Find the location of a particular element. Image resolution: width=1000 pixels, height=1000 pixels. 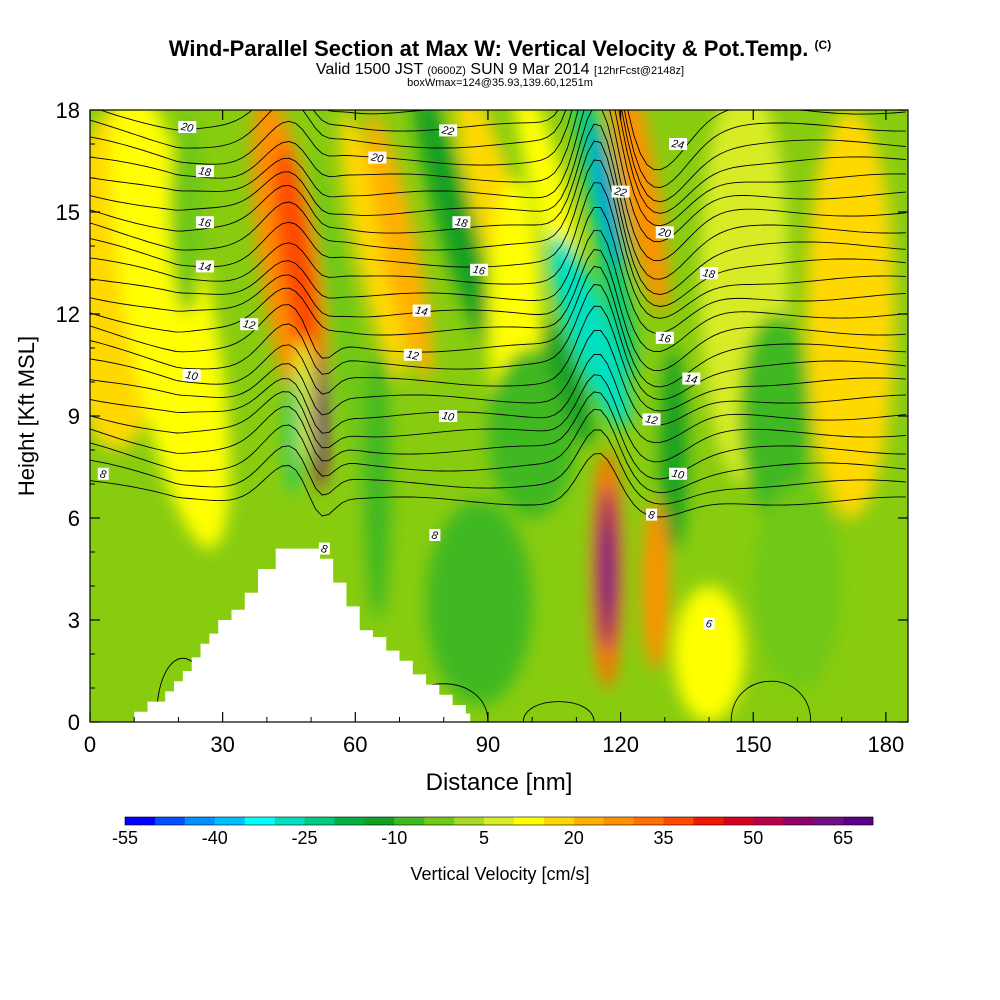

velocity-region-downdraft-tail-low is located at coordinates (567, 382).